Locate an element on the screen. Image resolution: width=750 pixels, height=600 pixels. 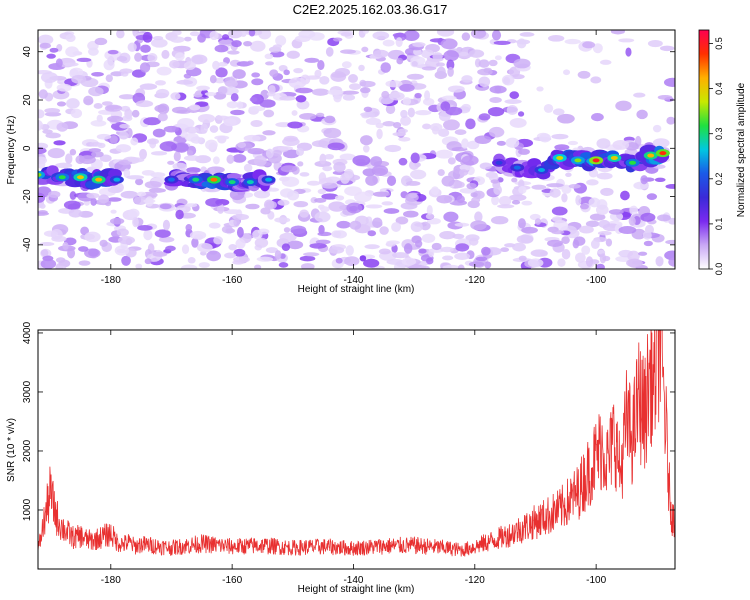
chart-title: C2E2.2025.162.03.36.G17 is located at coordinates (370, 9).